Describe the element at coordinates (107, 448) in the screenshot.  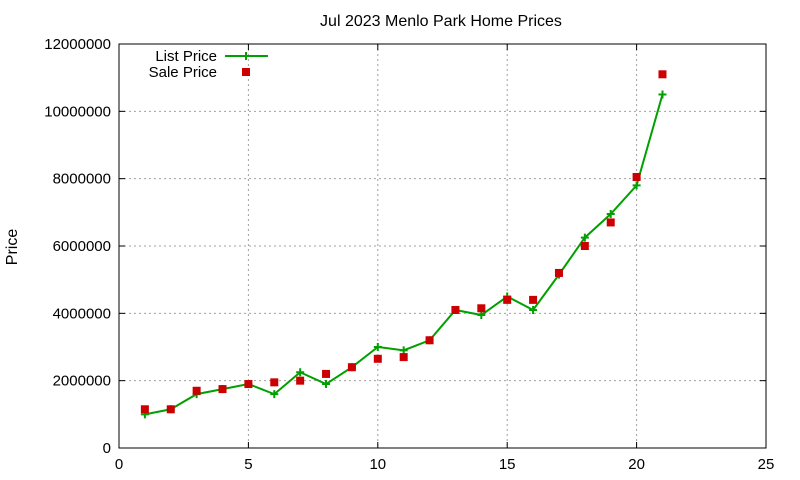
I see `y-tick-label: 0` at that location.